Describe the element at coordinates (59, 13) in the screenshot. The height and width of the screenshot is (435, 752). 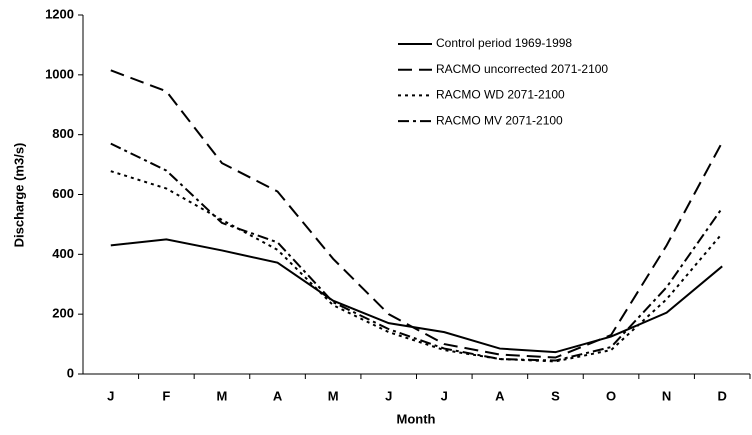
I see `y-tick-label: 1200` at that location.